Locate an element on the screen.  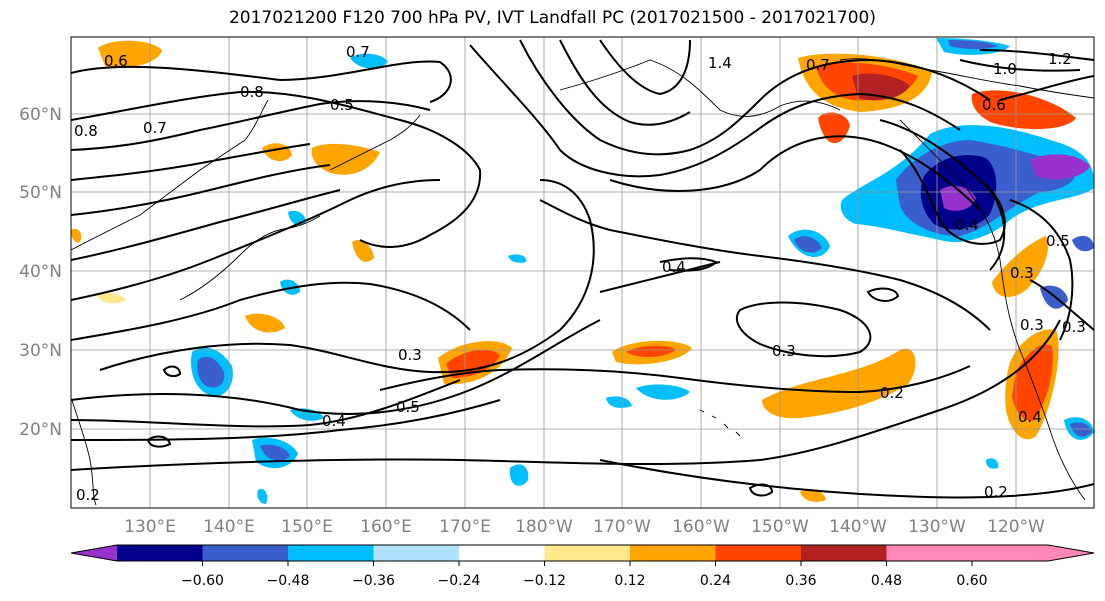
coastline-kamchatka is located at coordinates (375, 142).